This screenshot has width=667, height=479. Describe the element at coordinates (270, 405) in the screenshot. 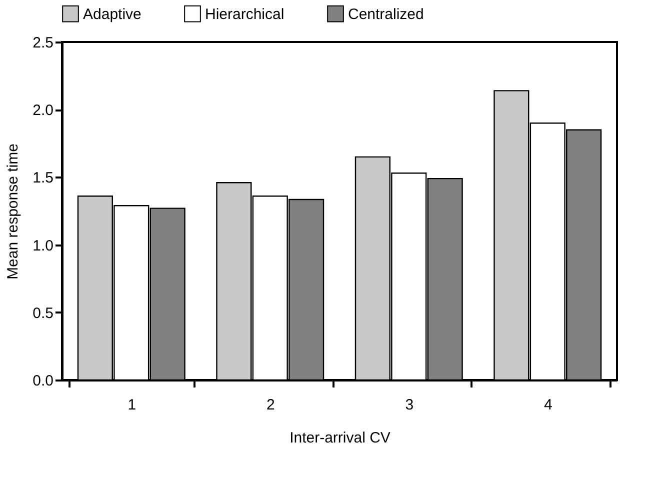

I see `x-tick-label: 2` at that location.